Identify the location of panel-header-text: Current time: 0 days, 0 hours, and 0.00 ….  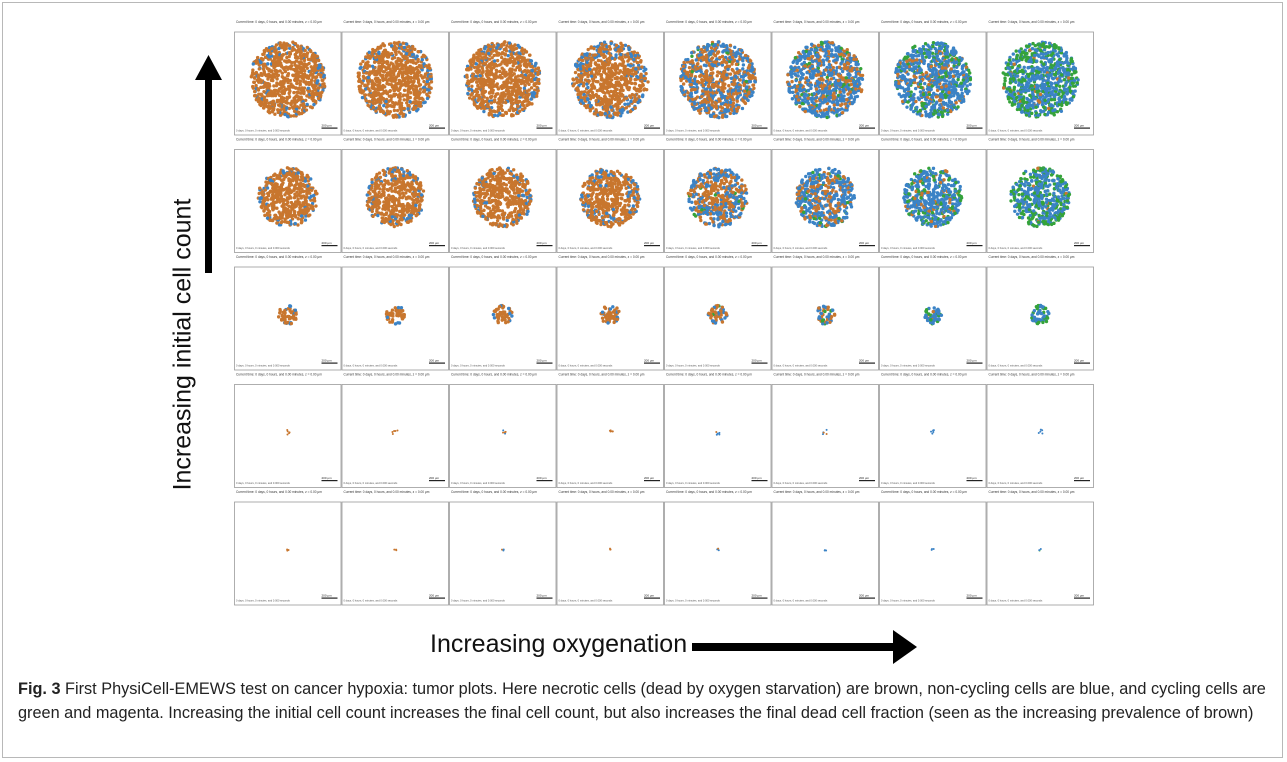
(602, 22).